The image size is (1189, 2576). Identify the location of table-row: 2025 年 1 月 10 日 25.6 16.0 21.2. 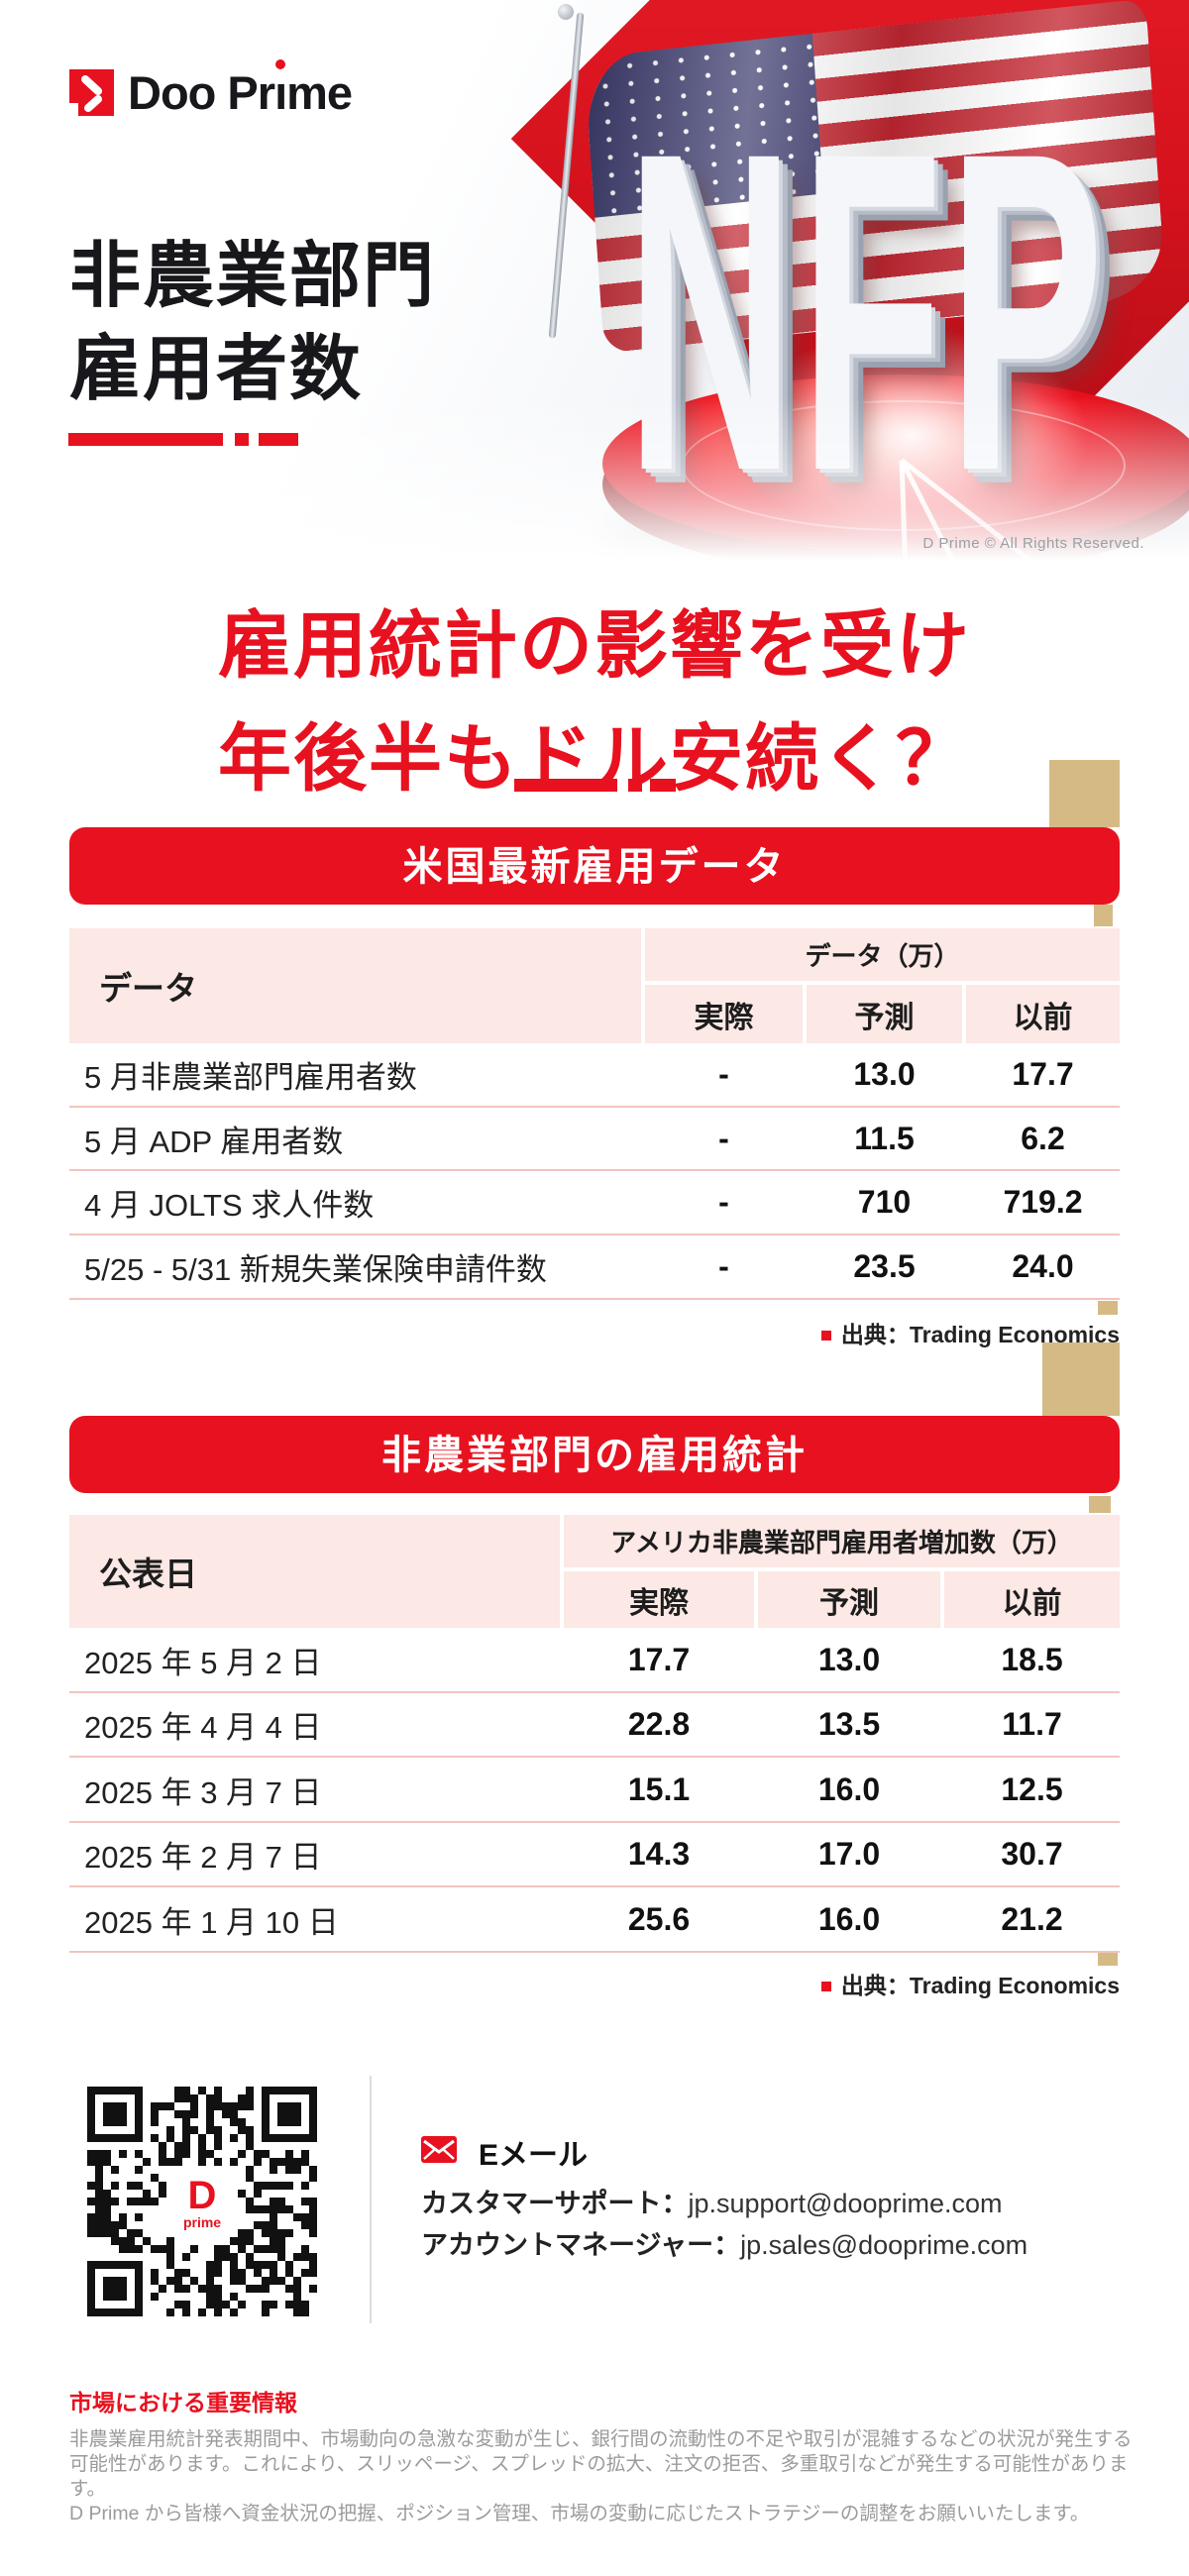
(594, 1920).